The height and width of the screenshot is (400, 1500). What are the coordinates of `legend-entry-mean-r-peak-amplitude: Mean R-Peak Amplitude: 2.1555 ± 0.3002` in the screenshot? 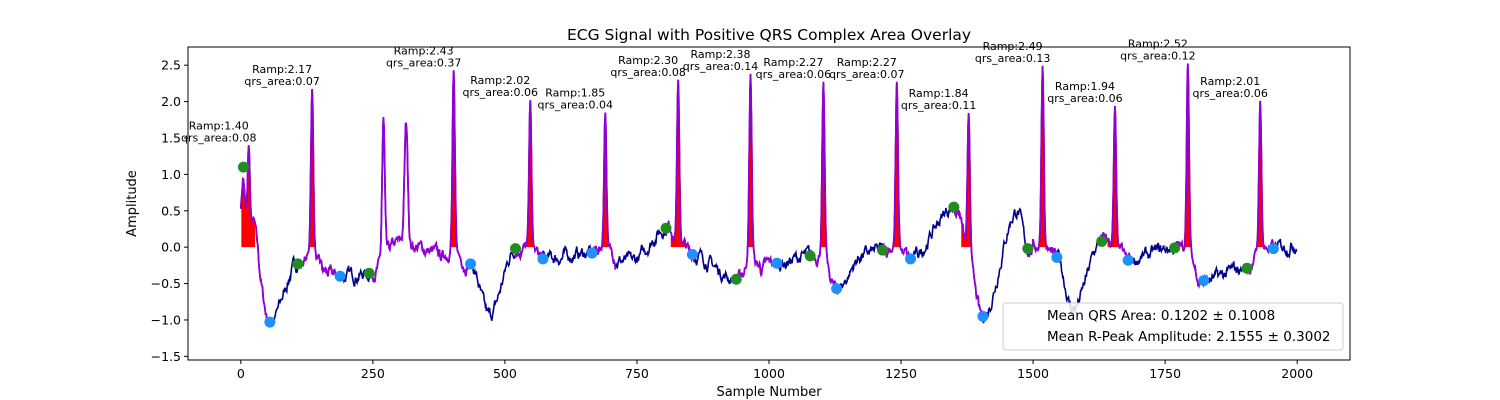 It's located at (1189, 337).